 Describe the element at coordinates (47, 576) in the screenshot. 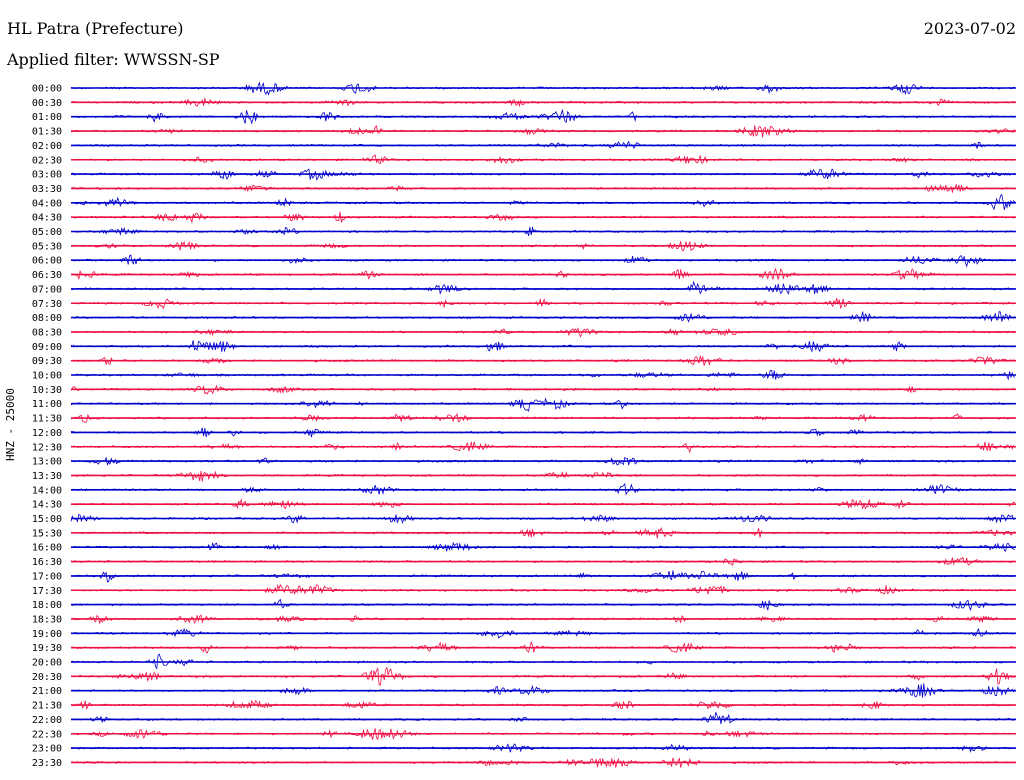

I see `time-tick-label: 17:00` at that location.